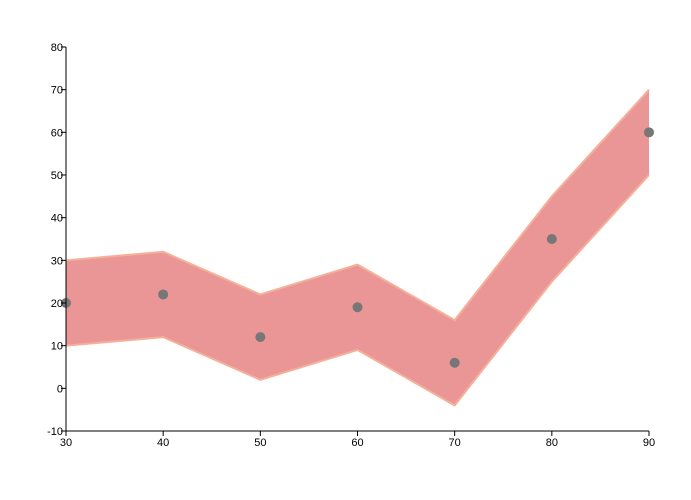  I want to click on x-tick-label: 80, so click(552, 443).